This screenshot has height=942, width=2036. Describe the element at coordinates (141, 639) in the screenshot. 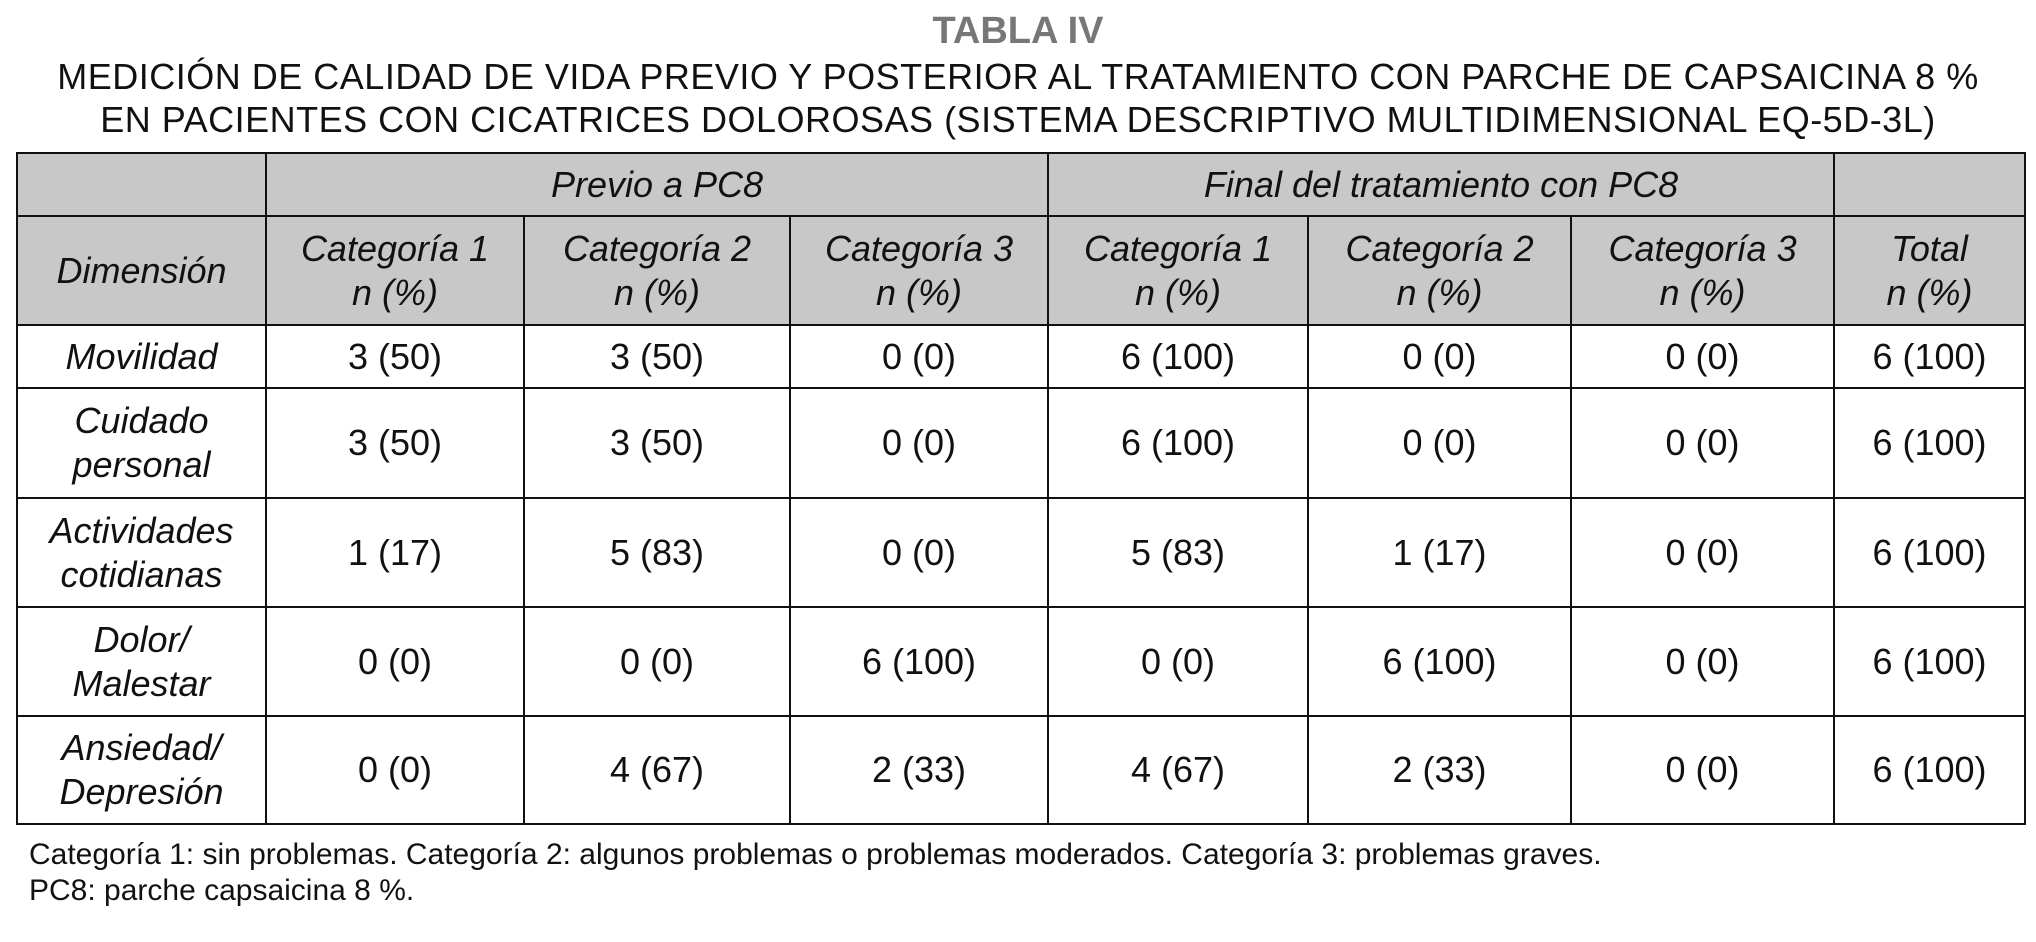

I see `dimension-line: Dolor/` at that location.